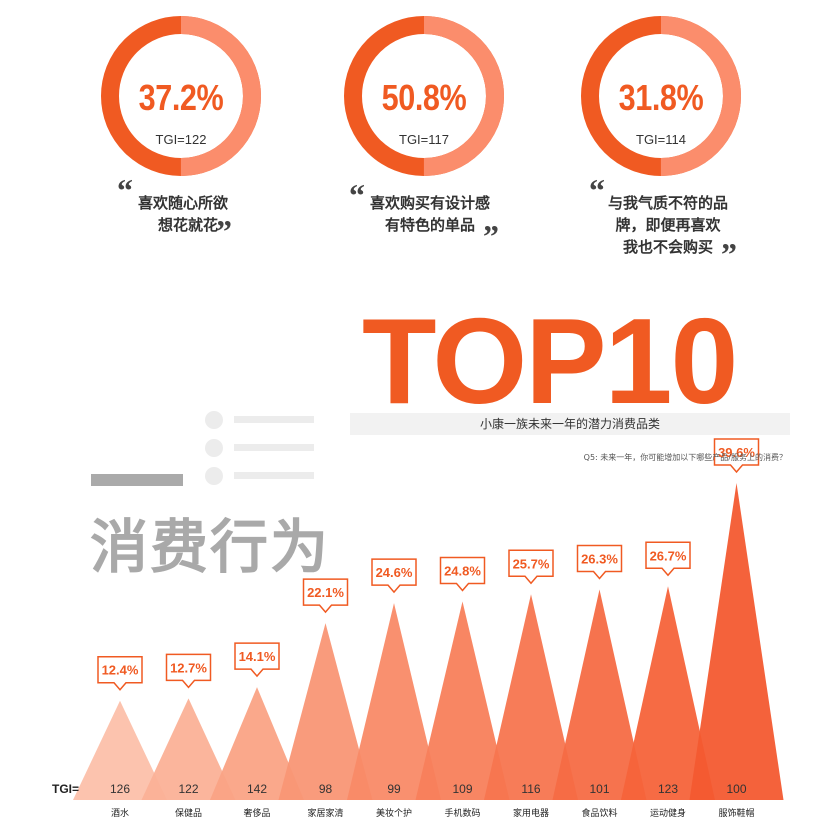  I want to click on donut-percent: 31.8%, so click(661, 97).